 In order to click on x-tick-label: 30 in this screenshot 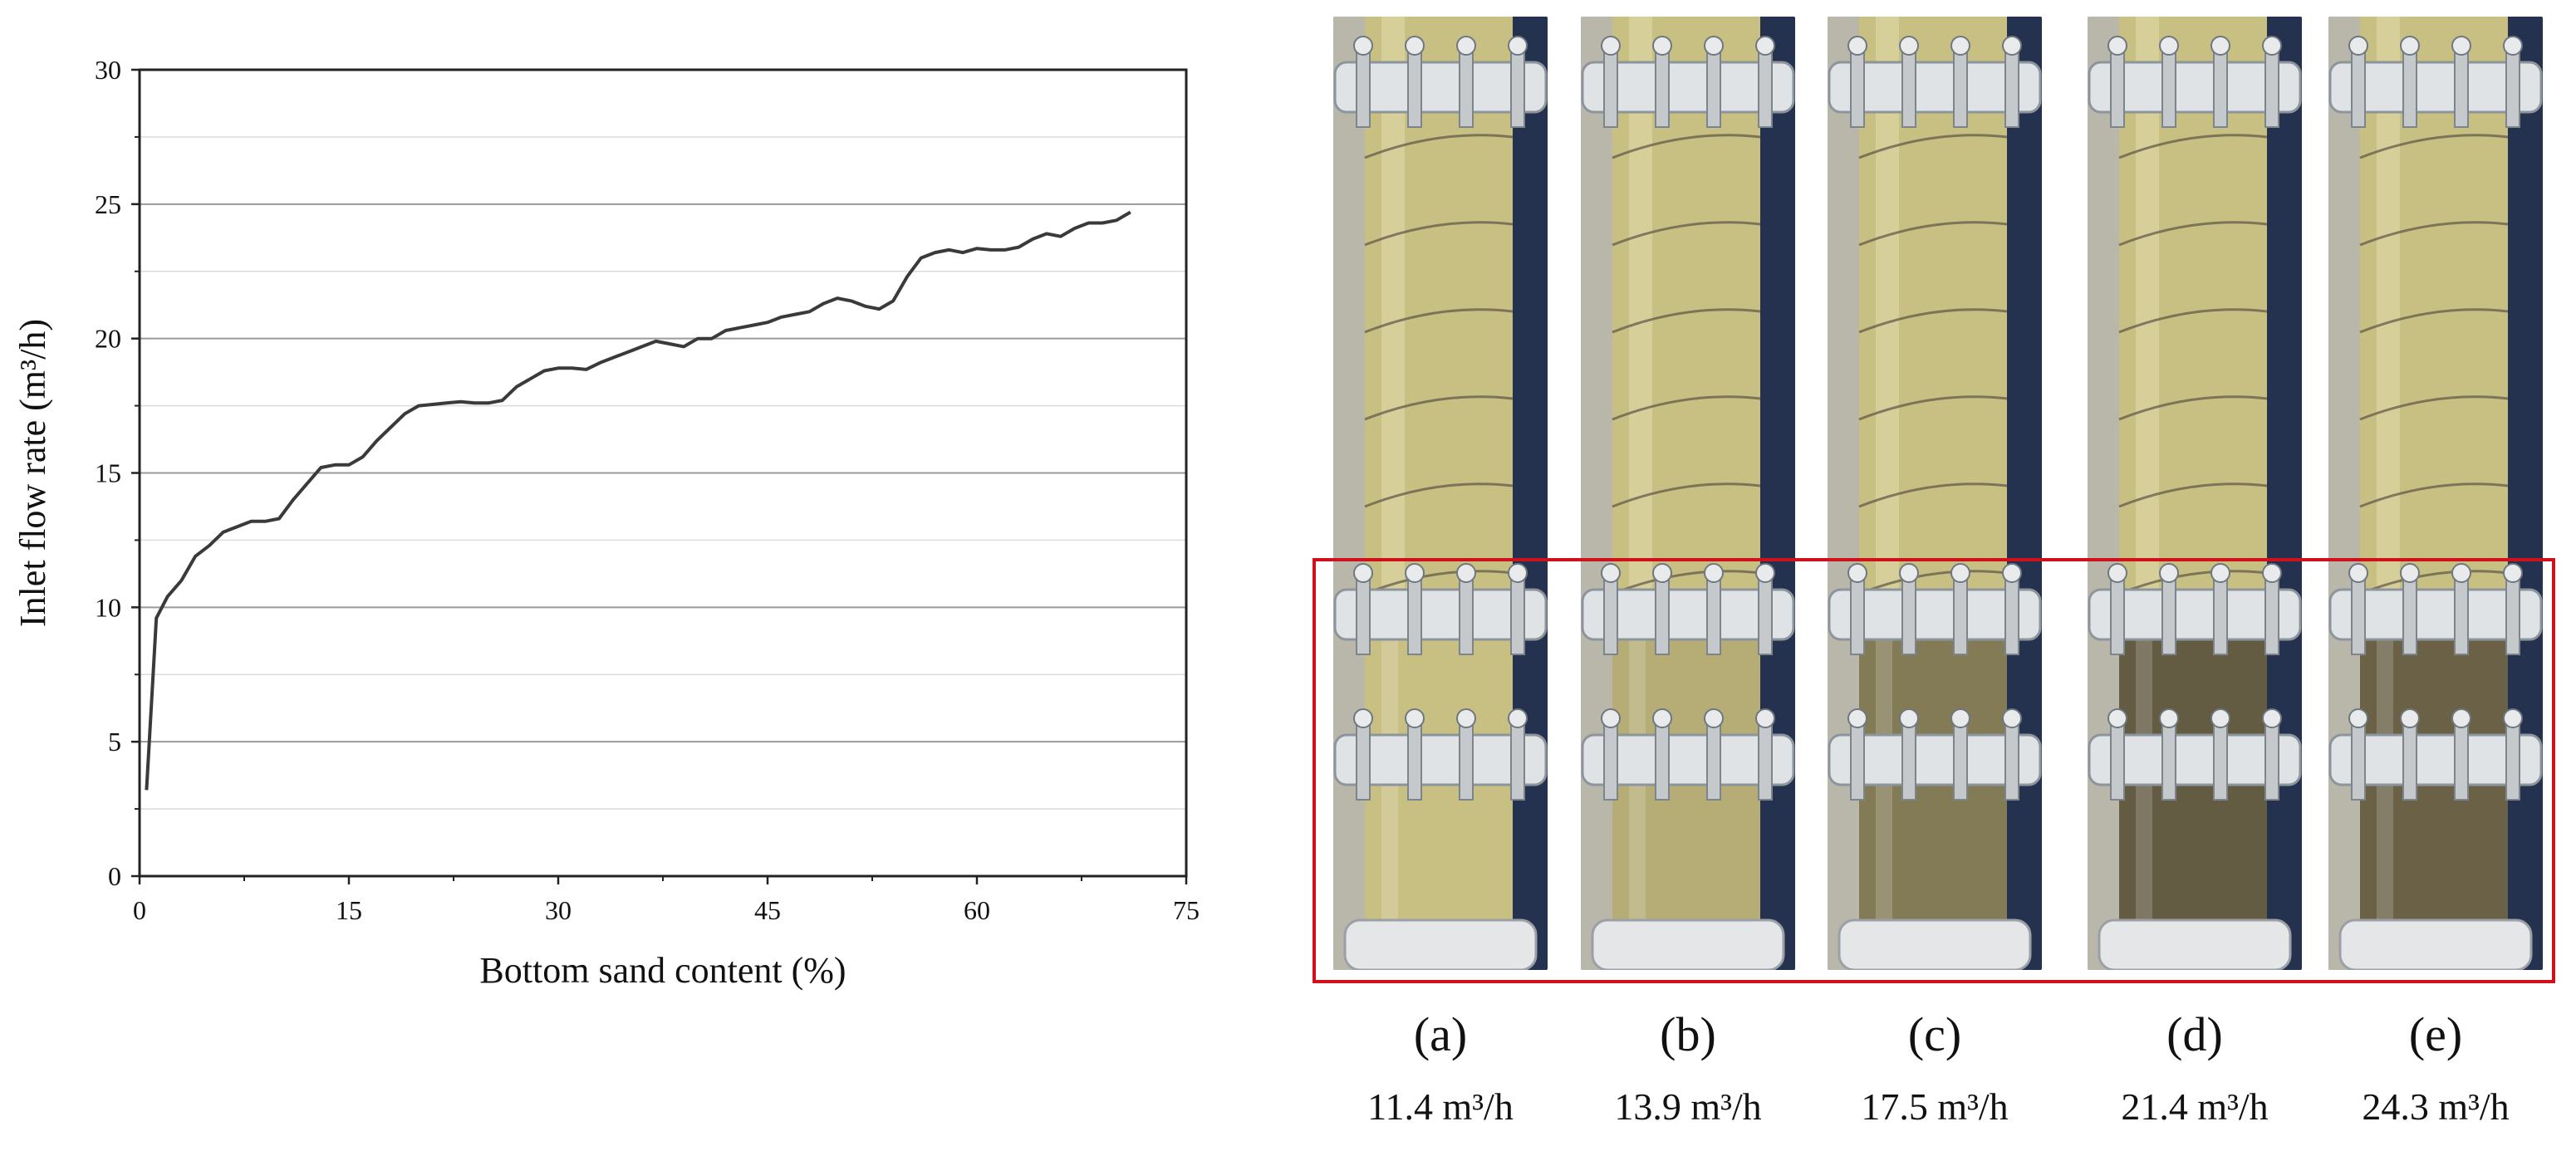, I will do `click(558, 910)`.